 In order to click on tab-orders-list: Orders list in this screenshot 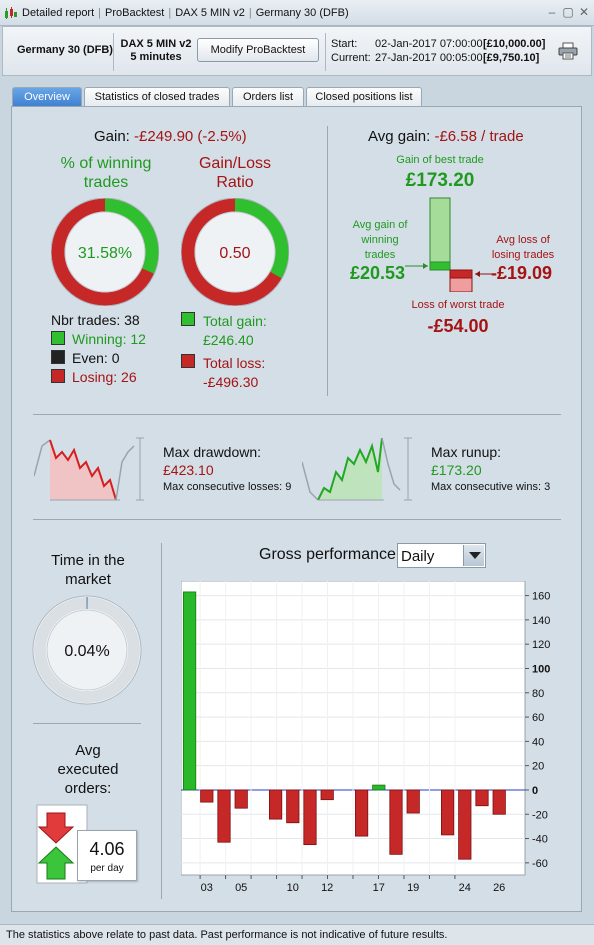, I will do `click(268, 97)`.